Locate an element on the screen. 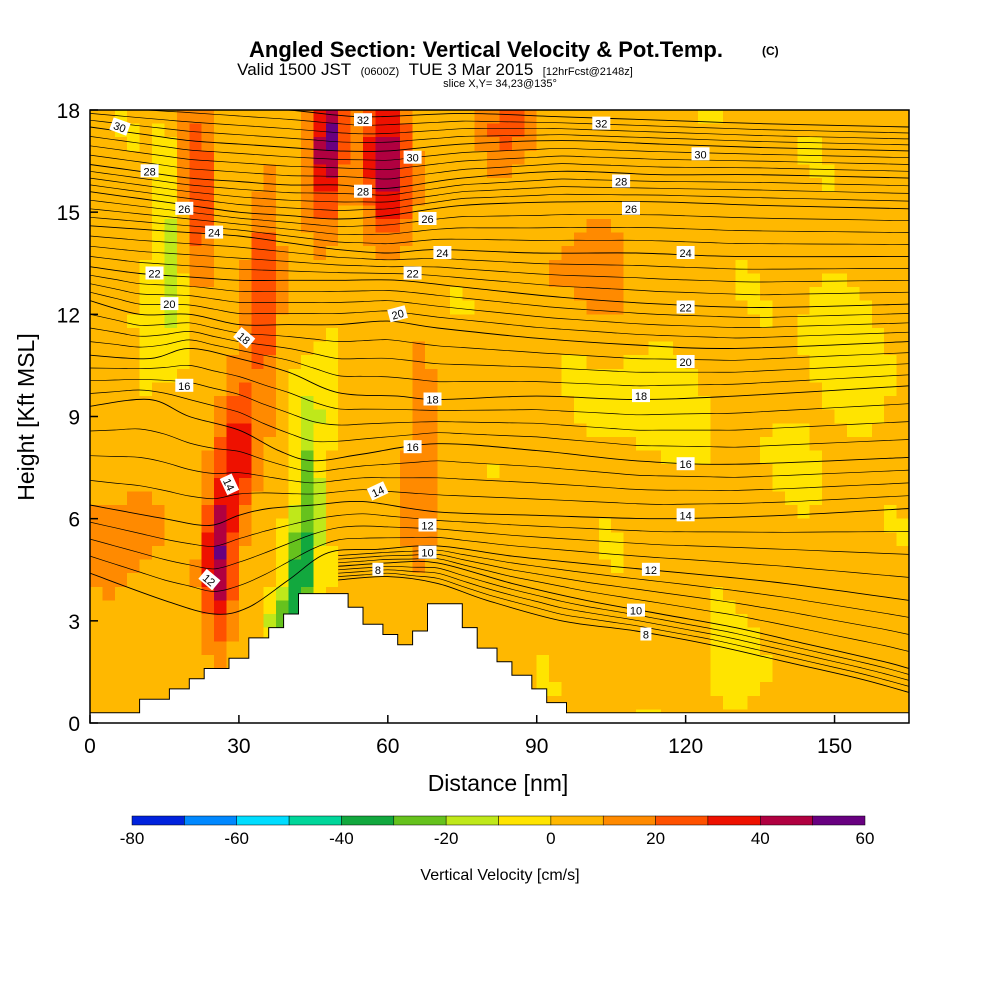 The width and height of the screenshot is (1000, 1000). subtitle-valid: Valid 1500 JST is located at coordinates (294, 69).